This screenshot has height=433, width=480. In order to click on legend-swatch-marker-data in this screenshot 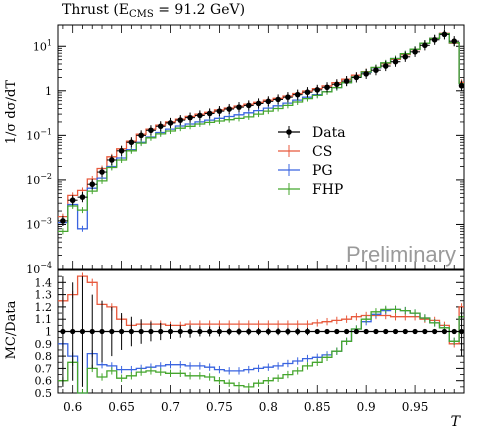, I will do `click(289, 132)`.